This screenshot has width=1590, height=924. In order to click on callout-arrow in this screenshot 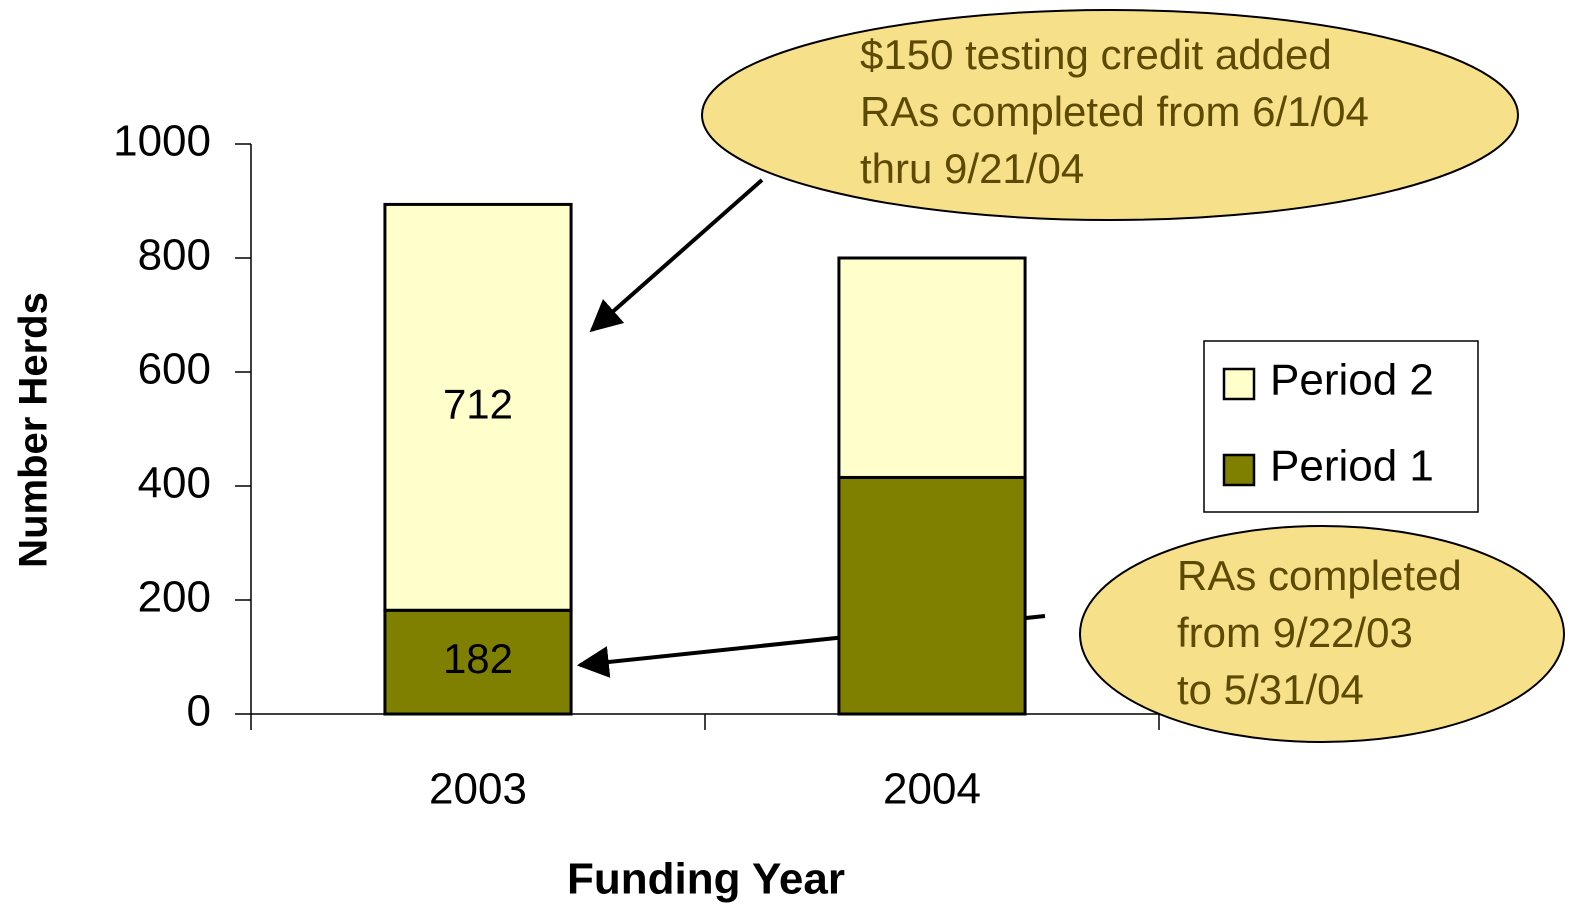, I will do `click(676, 255)`.